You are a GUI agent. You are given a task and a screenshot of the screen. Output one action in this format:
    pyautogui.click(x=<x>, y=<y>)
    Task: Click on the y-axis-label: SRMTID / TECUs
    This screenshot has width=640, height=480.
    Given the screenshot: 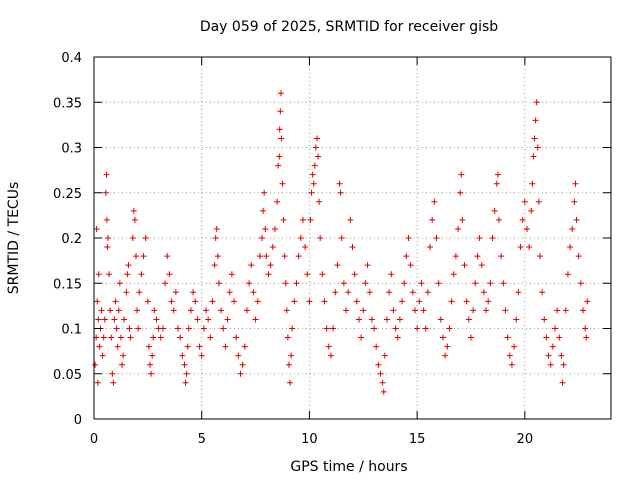 What is the action you would take?
    pyautogui.click(x=14, y=238)
    